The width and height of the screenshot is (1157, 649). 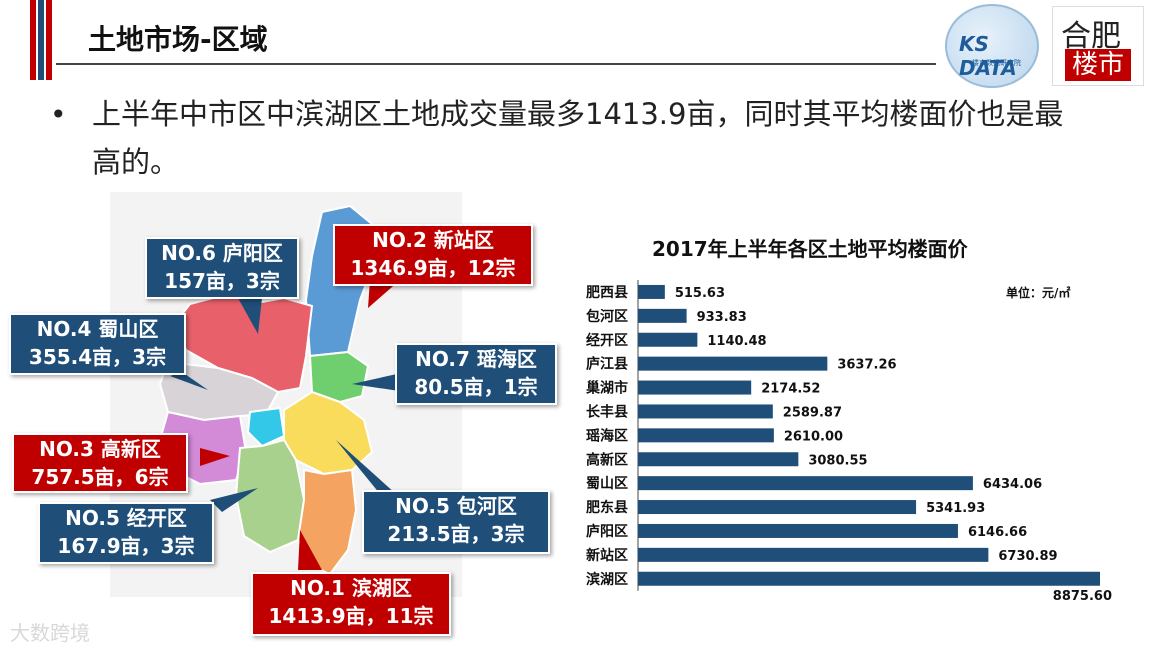 What do you see at coordinates (1082, 596) in the screenshot?
I see `value-label: 8875.60` at bounding box center [1082, 596].